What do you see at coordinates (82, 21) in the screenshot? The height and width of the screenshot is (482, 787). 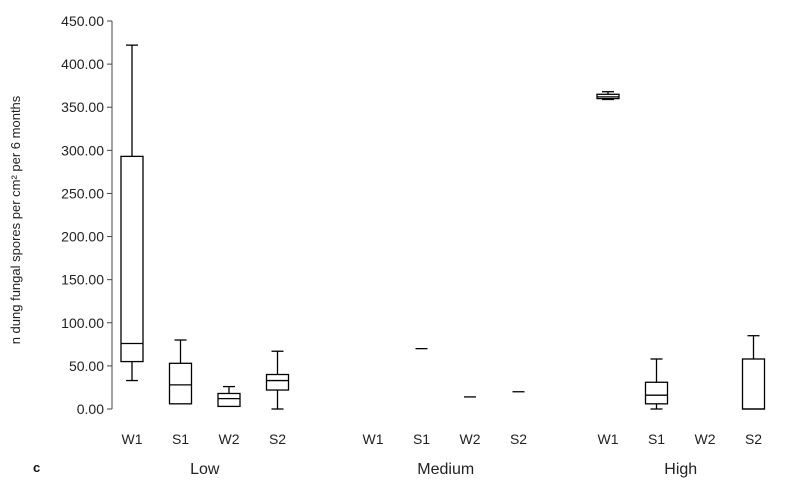 I see `y-tick-label: 450.00` at bounding box center [82, 21].